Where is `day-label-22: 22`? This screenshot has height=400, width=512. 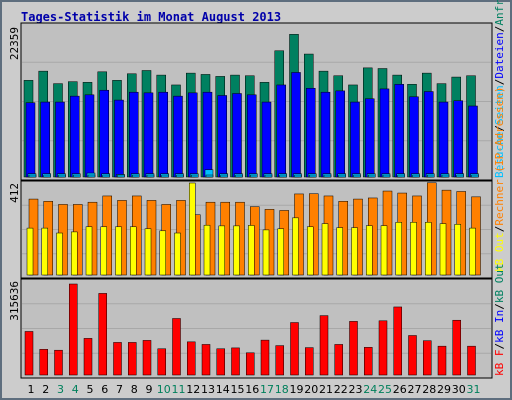
day-label-22: 22 is located at coordinates (341, 389).